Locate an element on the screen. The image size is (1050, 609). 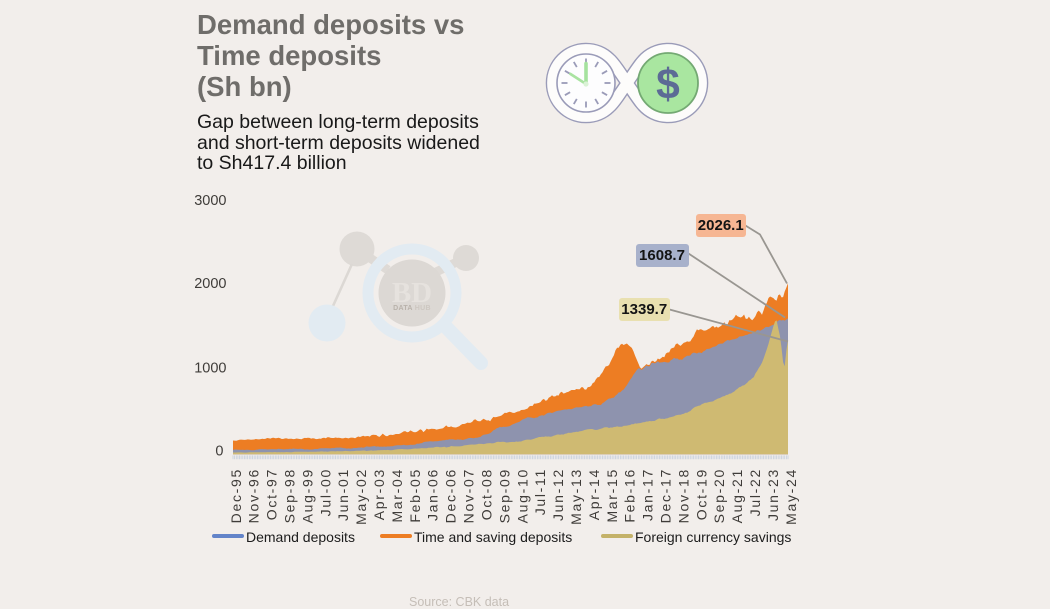
svg-text: Jun-01 is located at coordinates (343, 494).